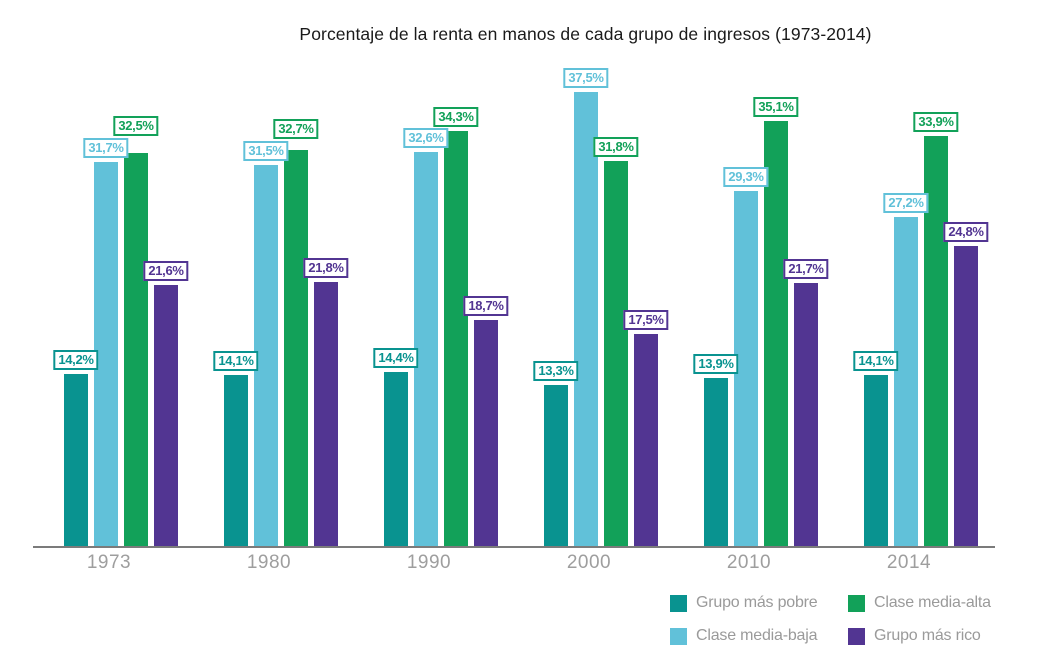 This screenshot has height=665, width=1039. What do you see at coordinates (556, 371) in the screenshot?
I see `value-label-2000-series-0: 13,3%` at bounding box center [556, 371].